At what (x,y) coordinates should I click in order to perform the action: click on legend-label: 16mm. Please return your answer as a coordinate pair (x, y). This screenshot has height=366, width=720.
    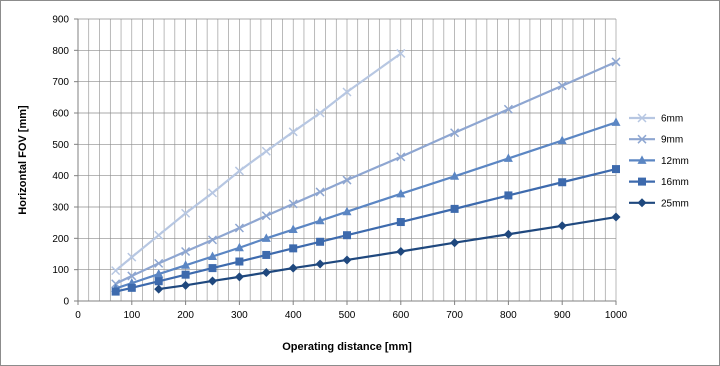
    Looking at the image, I should click on (675, 182).